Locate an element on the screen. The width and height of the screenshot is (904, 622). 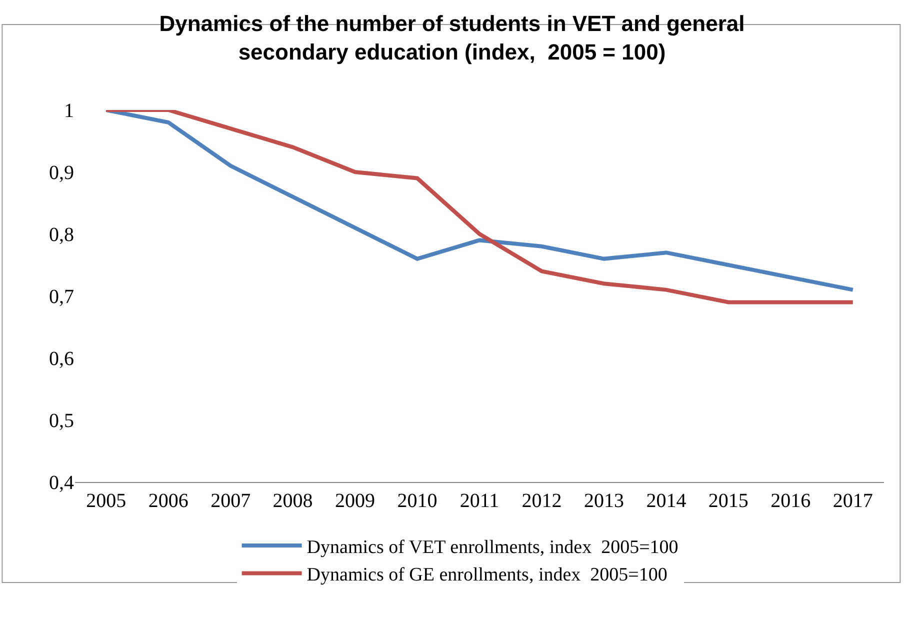
y-tick-label: 0,4 is located at coordinates (61, 483).